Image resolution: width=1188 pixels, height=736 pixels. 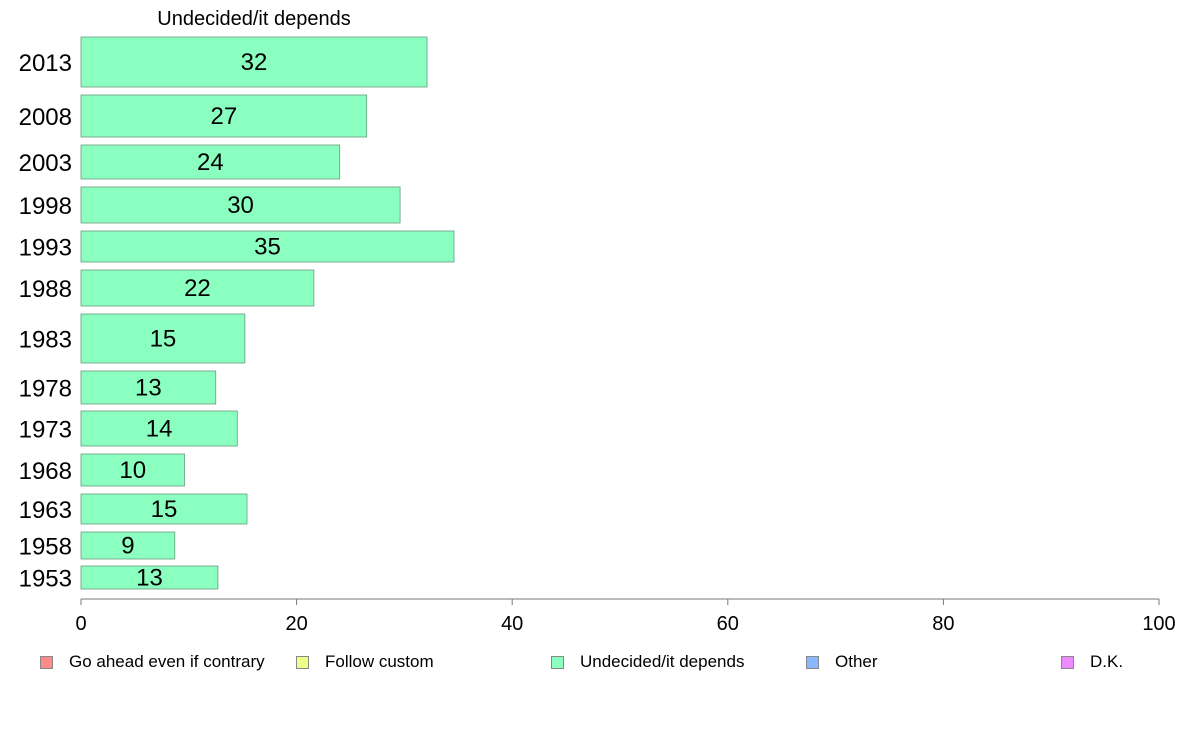 What do you see at coordinates (45, 510) in the screenshot?
I see `category-label-1963: 1963` at bounding box center [45, 510].